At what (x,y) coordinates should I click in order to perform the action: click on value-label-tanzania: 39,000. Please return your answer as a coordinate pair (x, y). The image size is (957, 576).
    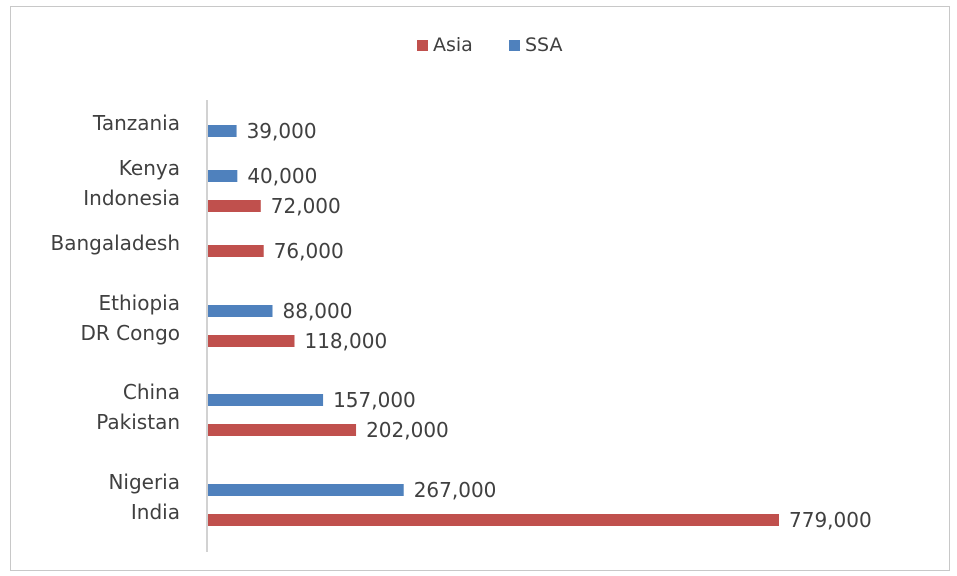
    Looking at the image, I should click on (282, 131).